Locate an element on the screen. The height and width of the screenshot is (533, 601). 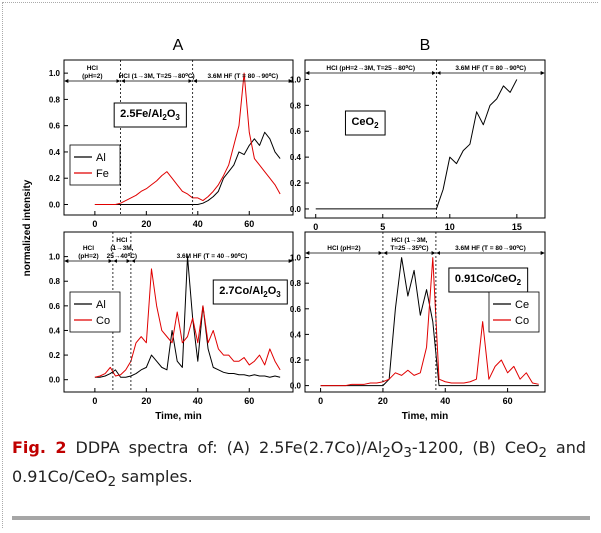
separator is located at coordinates (301, 518).